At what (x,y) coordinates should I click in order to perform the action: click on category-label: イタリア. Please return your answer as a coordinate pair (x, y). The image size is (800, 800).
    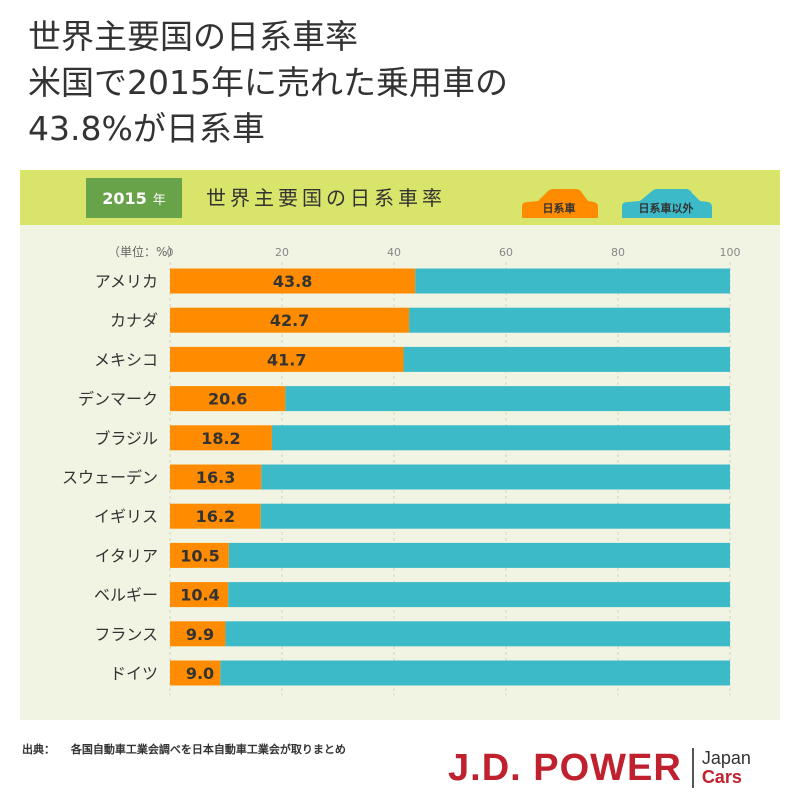
    Looking at the image, I should click on (126, 555).